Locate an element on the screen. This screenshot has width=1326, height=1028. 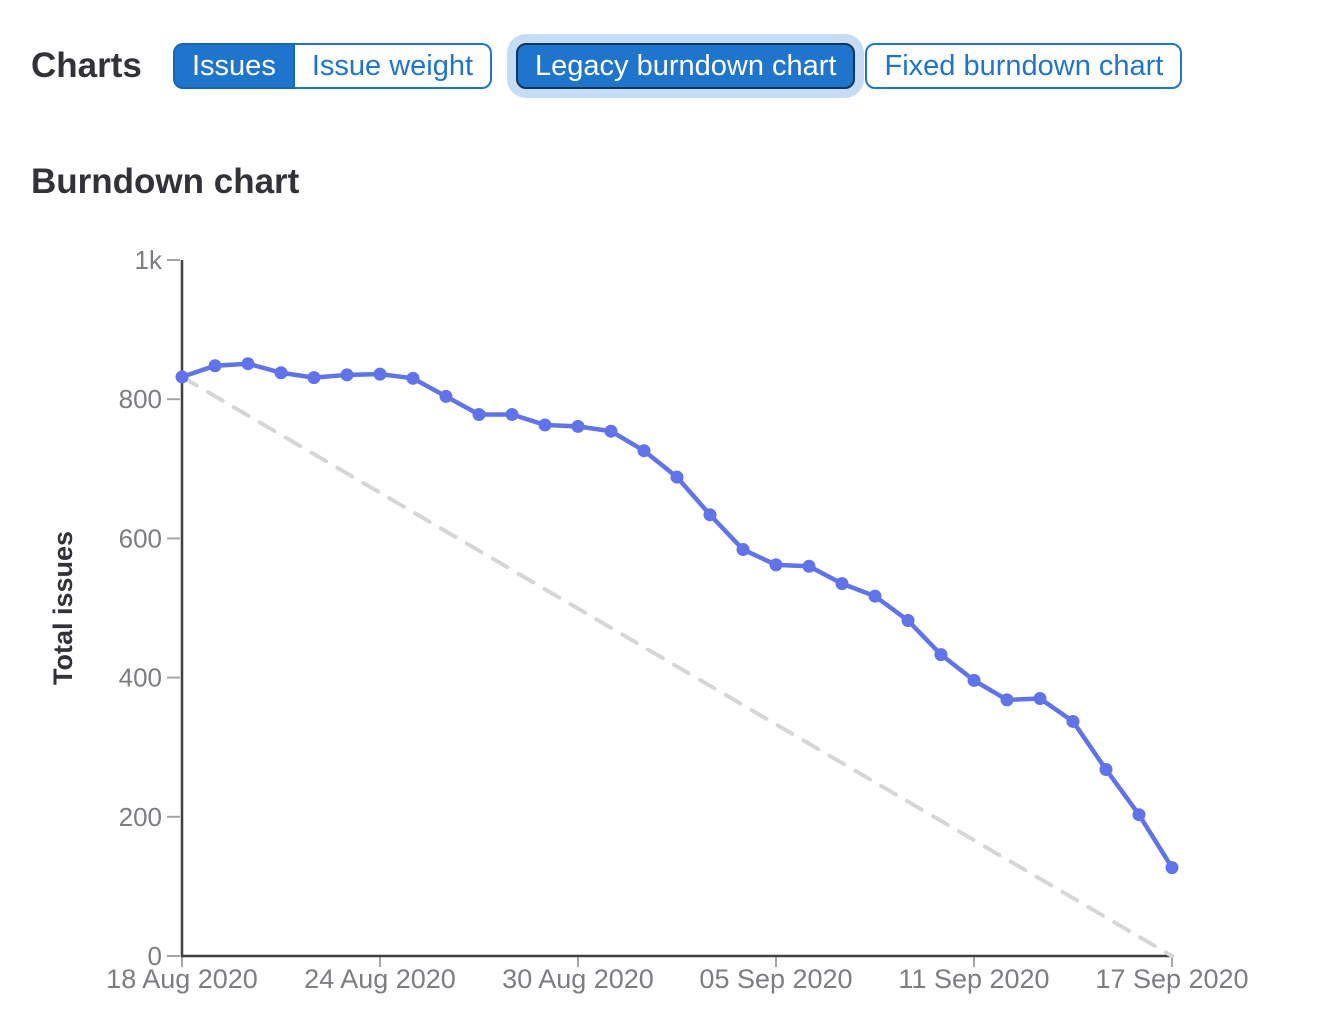
x-tick-label: 17 Sep 2020 is located at coordinates (1171, 979).